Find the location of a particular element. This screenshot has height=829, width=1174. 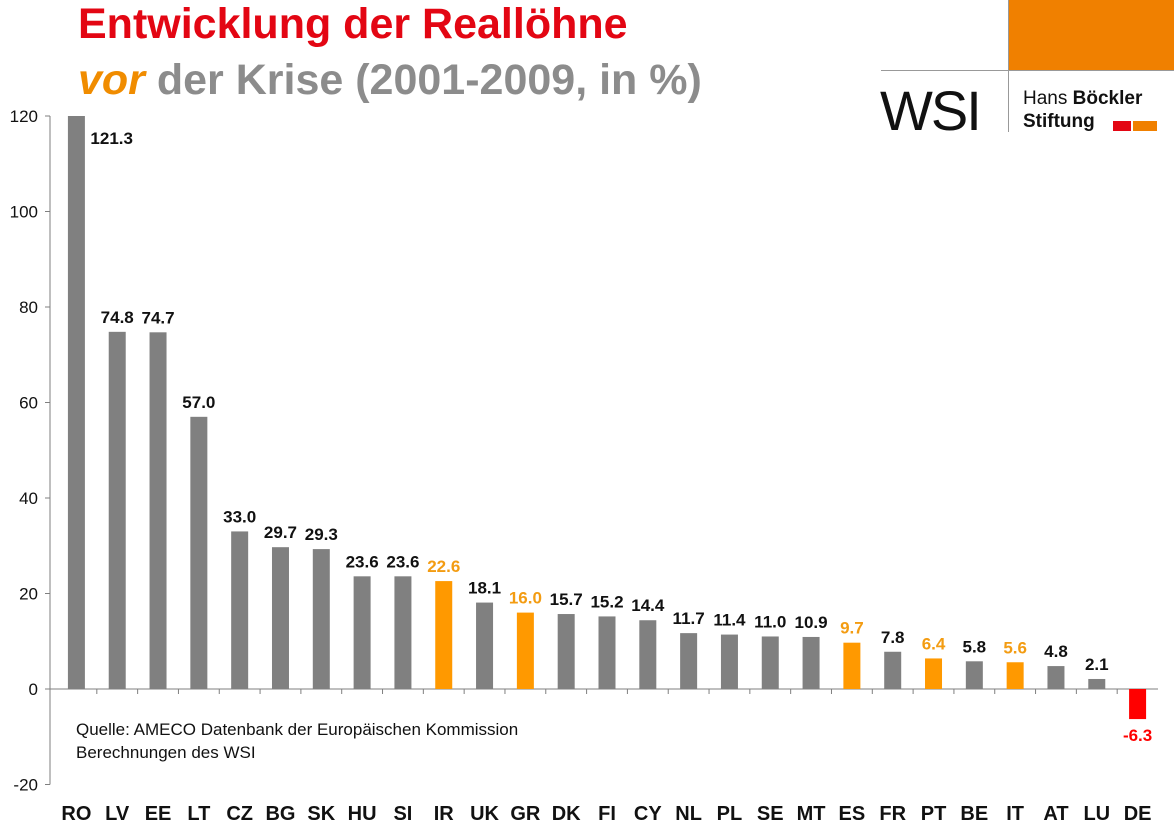

x-tick-label: LU is located at coordinates (1096, 814).